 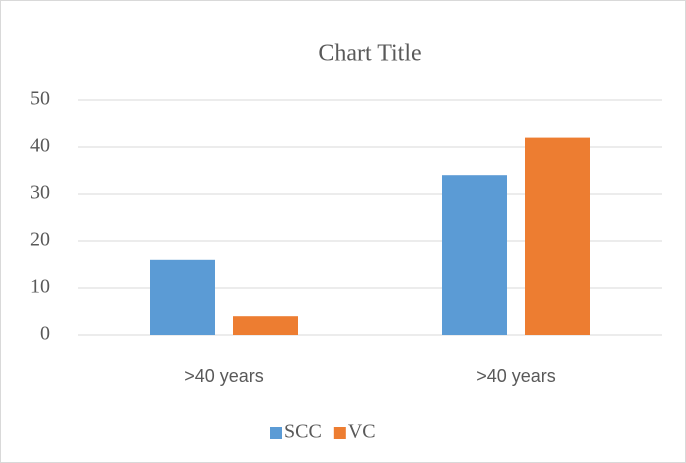 What do you see at coordinates (303, 432) in the screenshot?
I see `legend-label: SCC` at bounding box center [303, 432].